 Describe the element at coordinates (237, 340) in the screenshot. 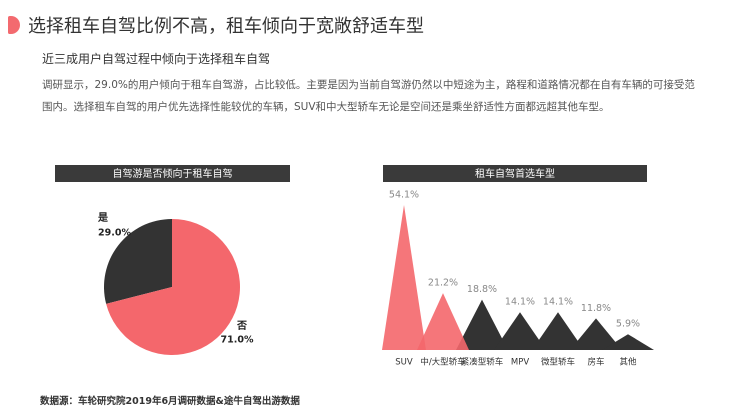

I see `pie-value-label: 71.0%` at that location.